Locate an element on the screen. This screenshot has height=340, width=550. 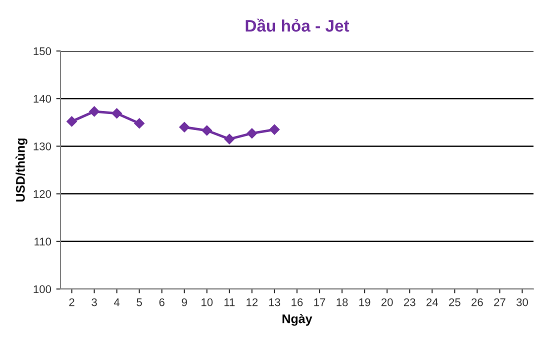
x-tick-label: 24 is located at coordinates (432, 302).